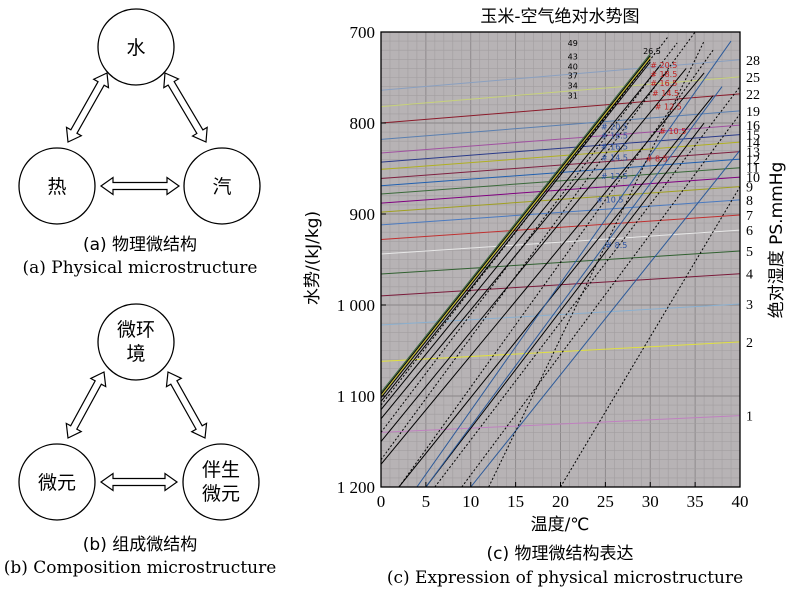 Image resolution: width=790 pixels, height=596 pixels. What do you see at coordinates (136, 342) in the screenshot?
I see `node-micro-environment: 微环 境` at bounding box center [136, 342].